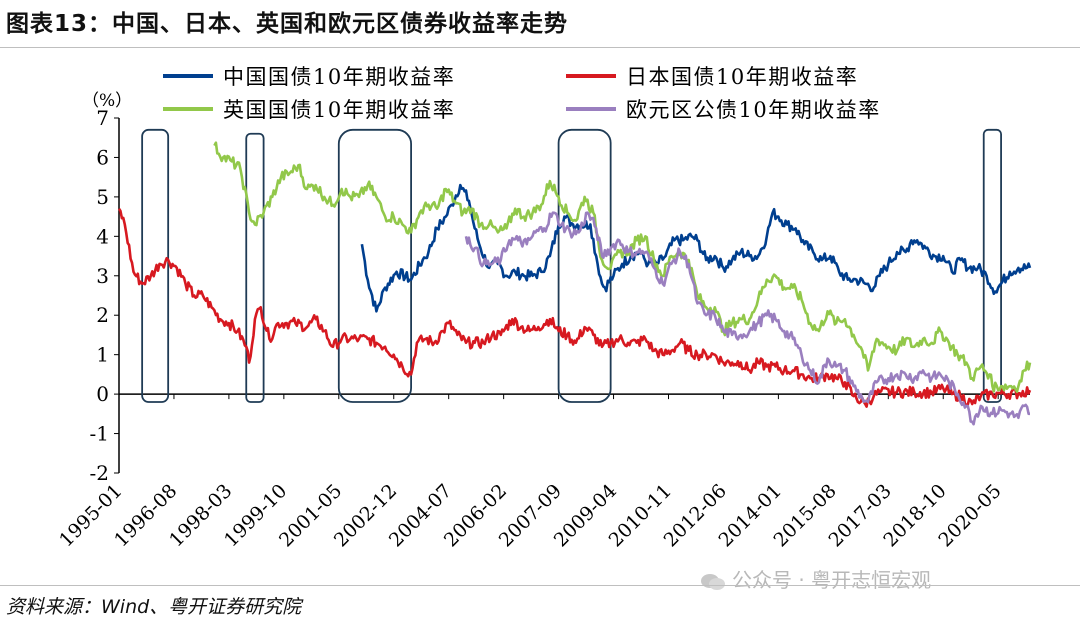 Image resolution: width=1080 pixels, height=627 pixels. I want to click on y-tick-label: 3, so click(102, 276).